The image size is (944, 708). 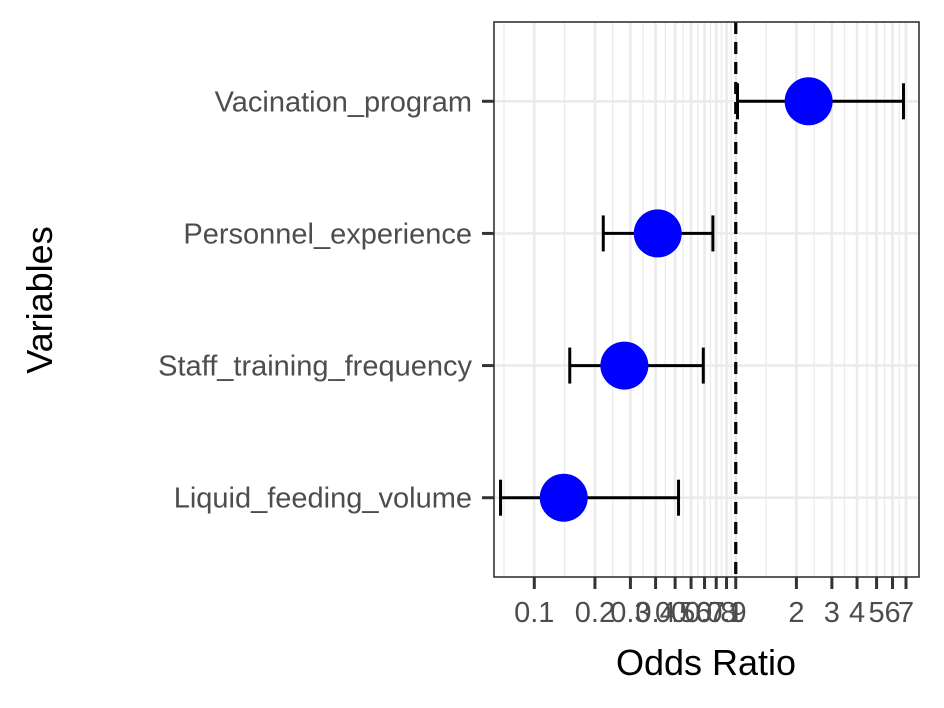 I want to click on x-tick-label: 0.6, so click(x=691, y=613).